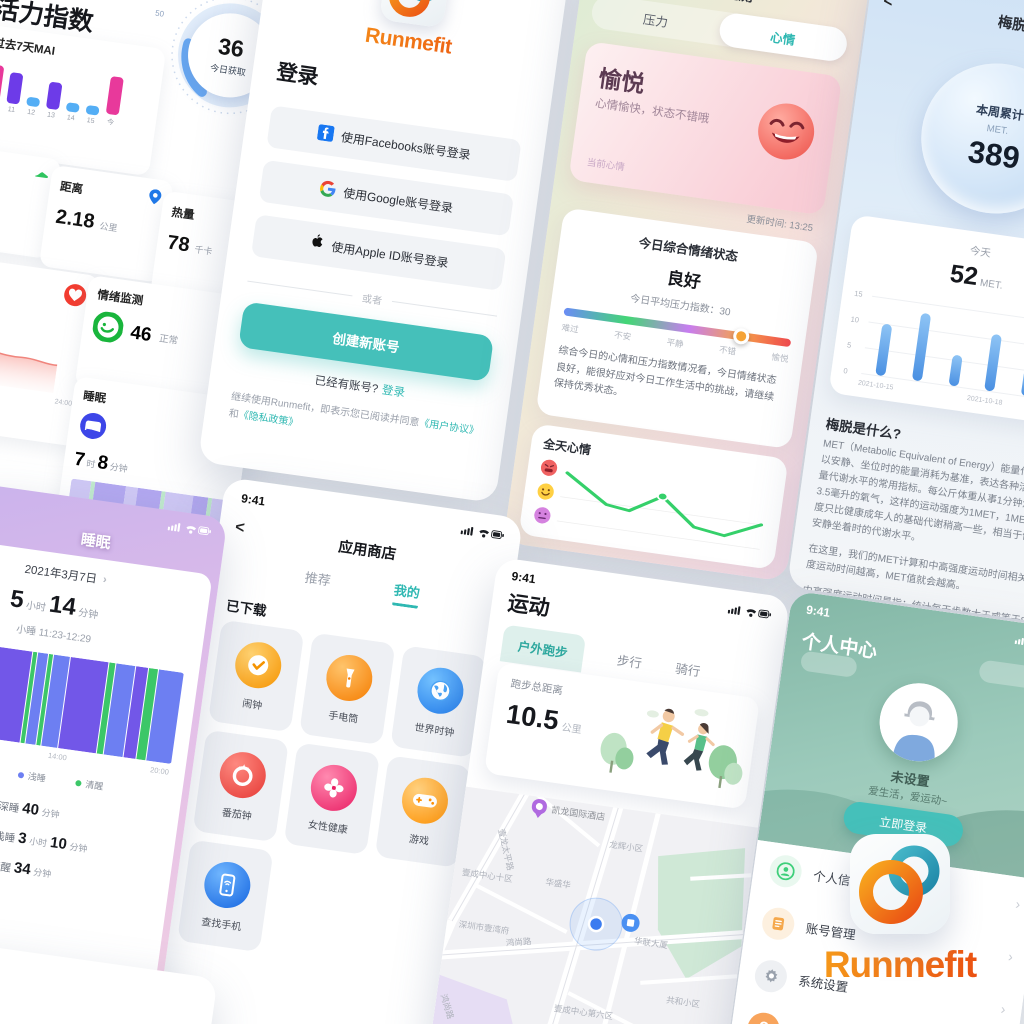  Describe the element at coordinates (2, 88) in the screenshot. I see `mai-bar-column: 10` at that location.